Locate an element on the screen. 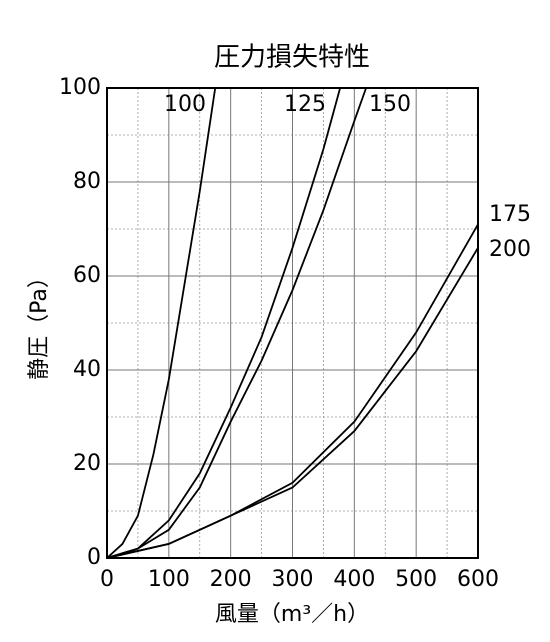  series-label: 150 is located at coordinates (390, 104).